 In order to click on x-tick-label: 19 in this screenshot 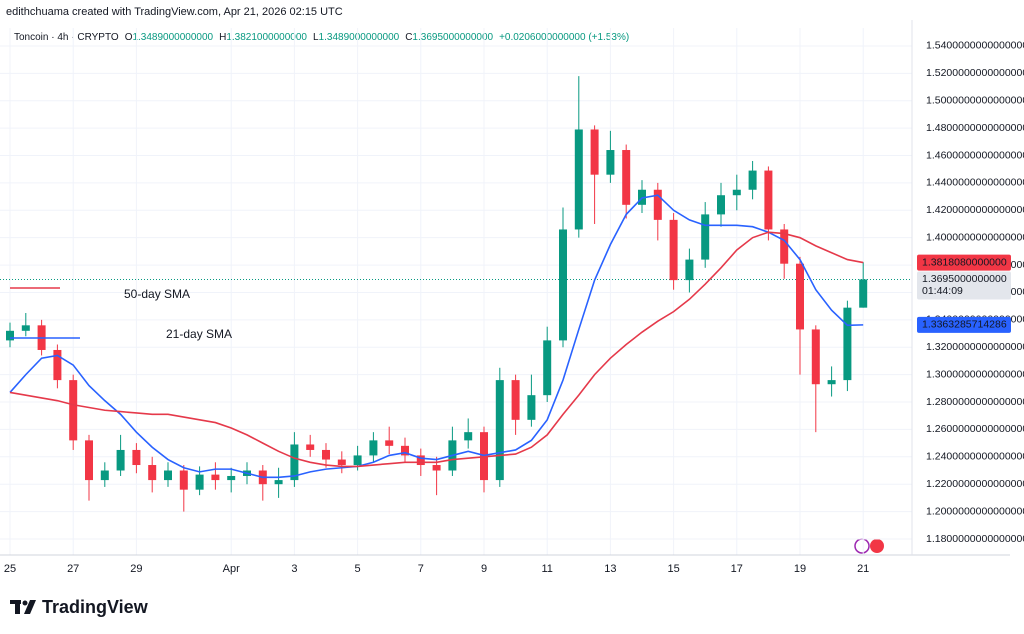, I will do `click(800, 569)`.